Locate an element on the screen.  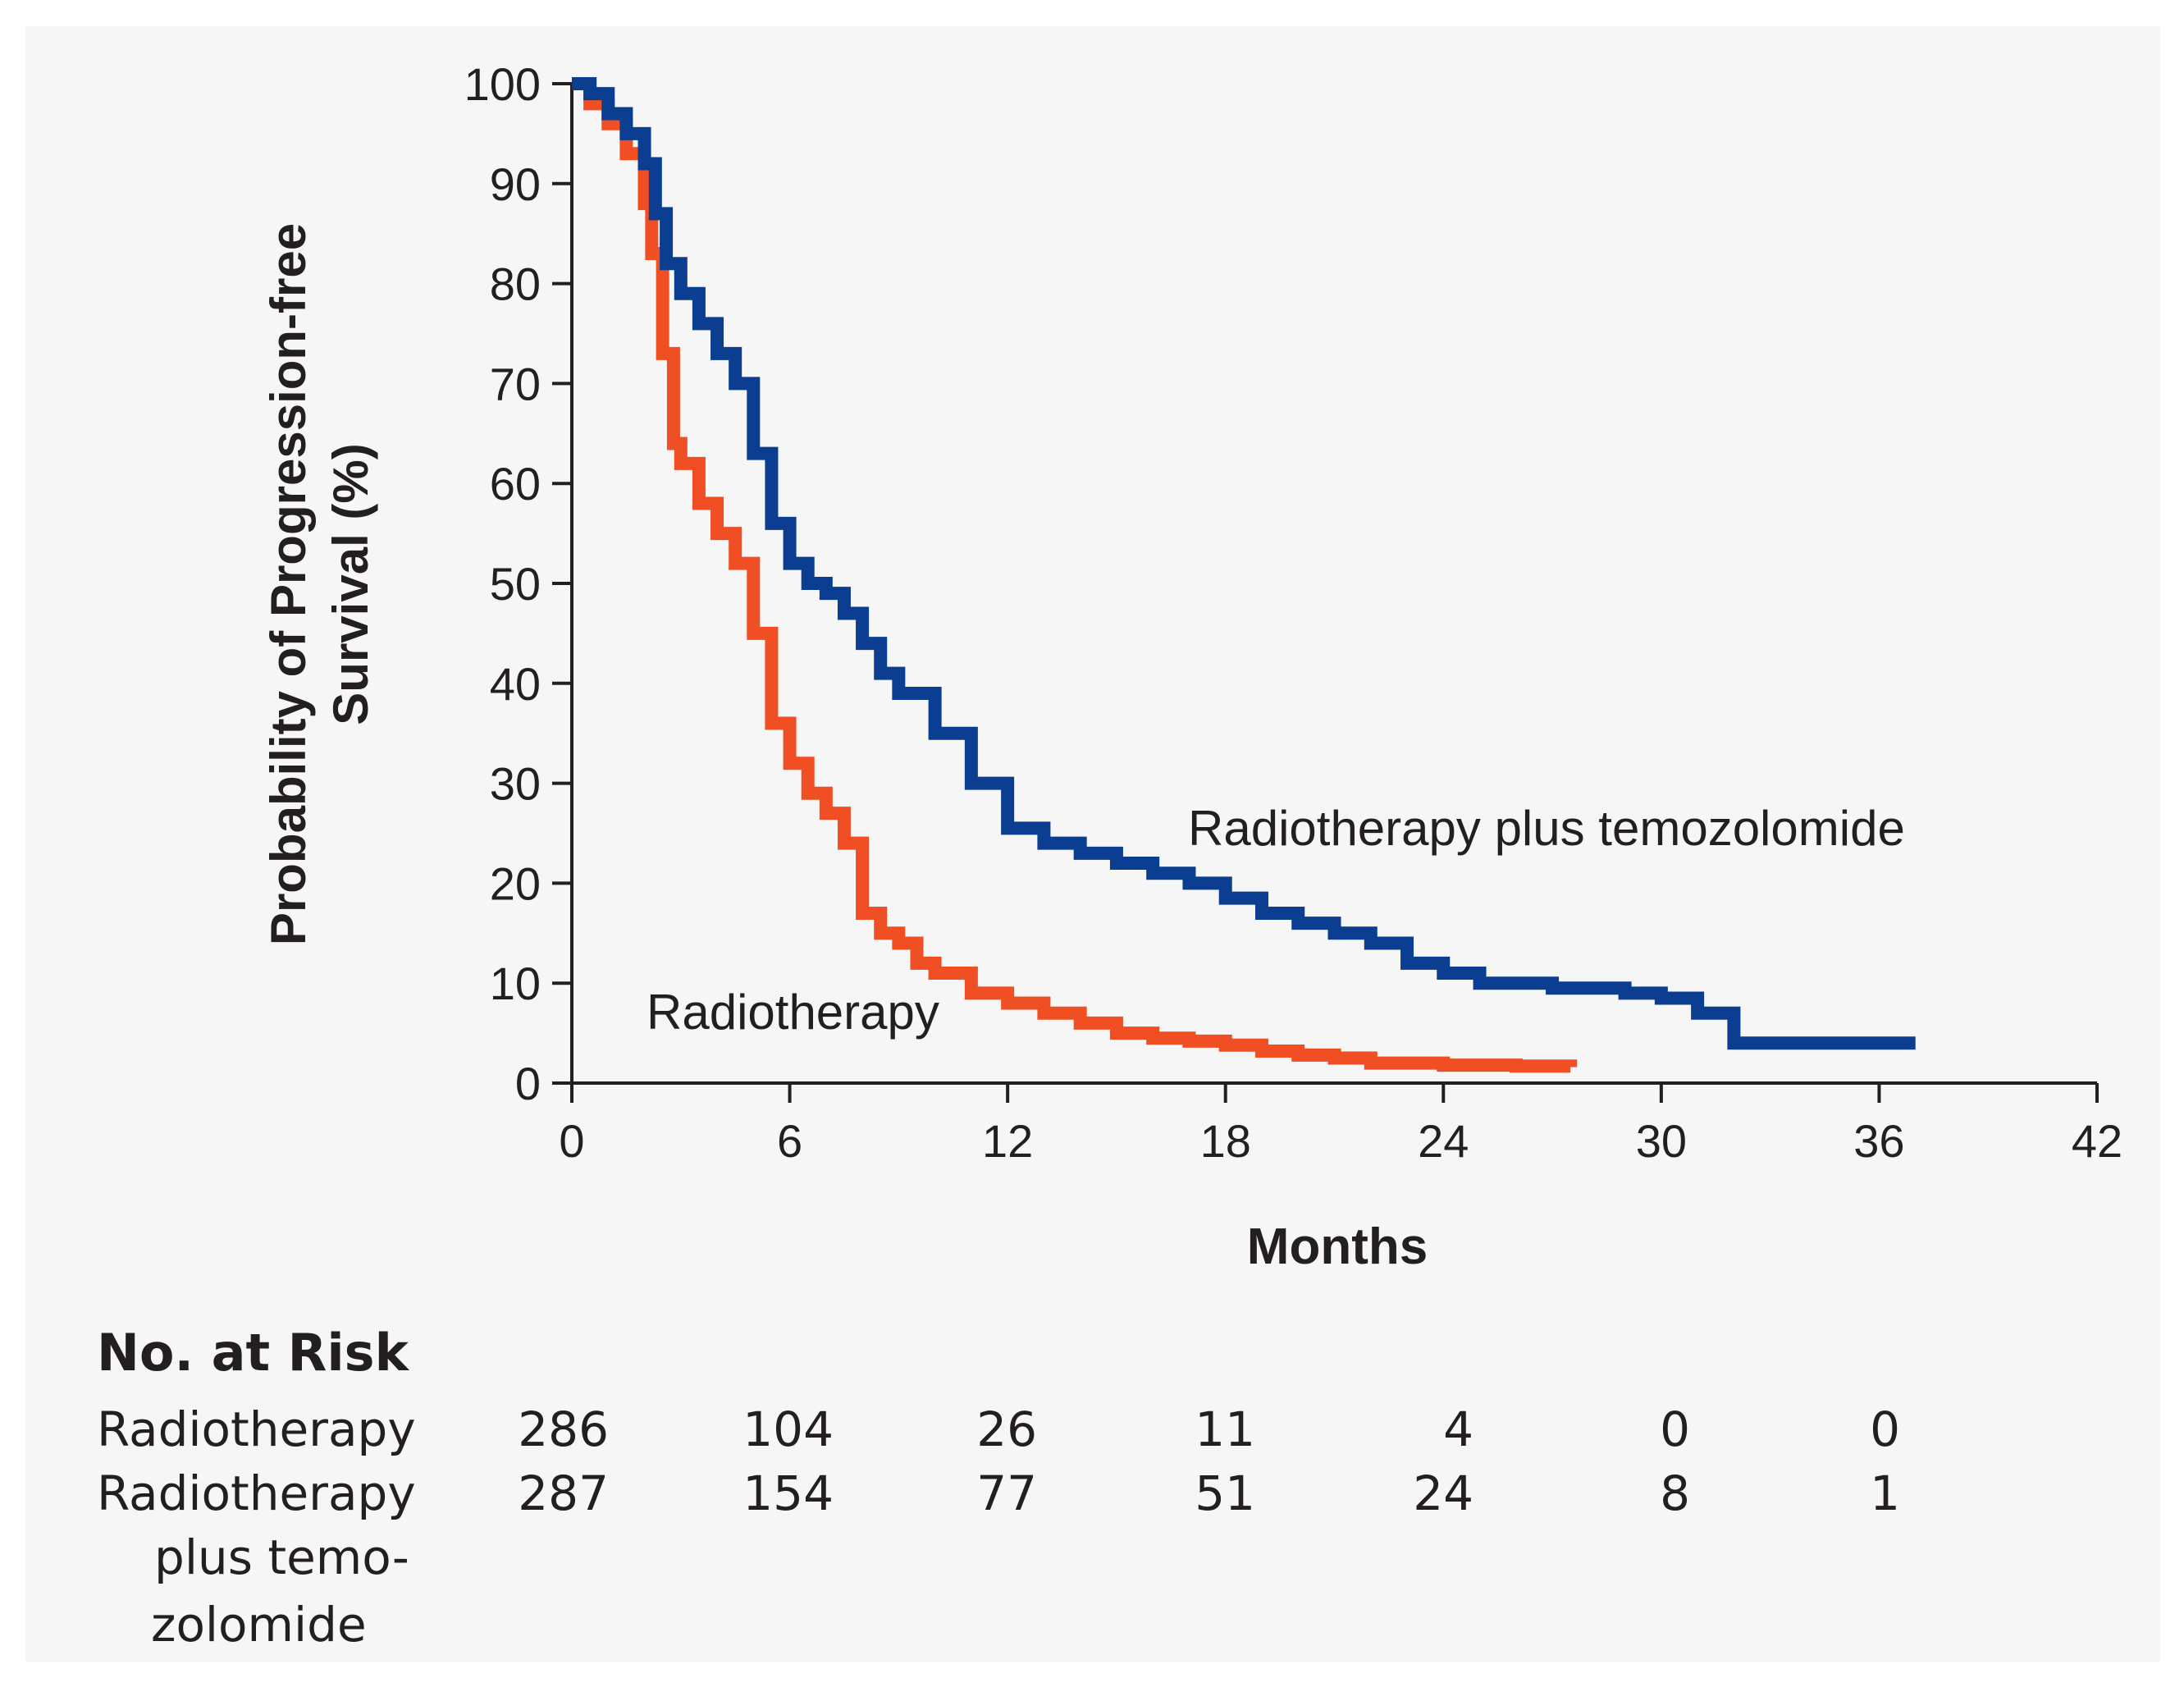
y-tick-label: 90 is located at coordinates (515, 184).